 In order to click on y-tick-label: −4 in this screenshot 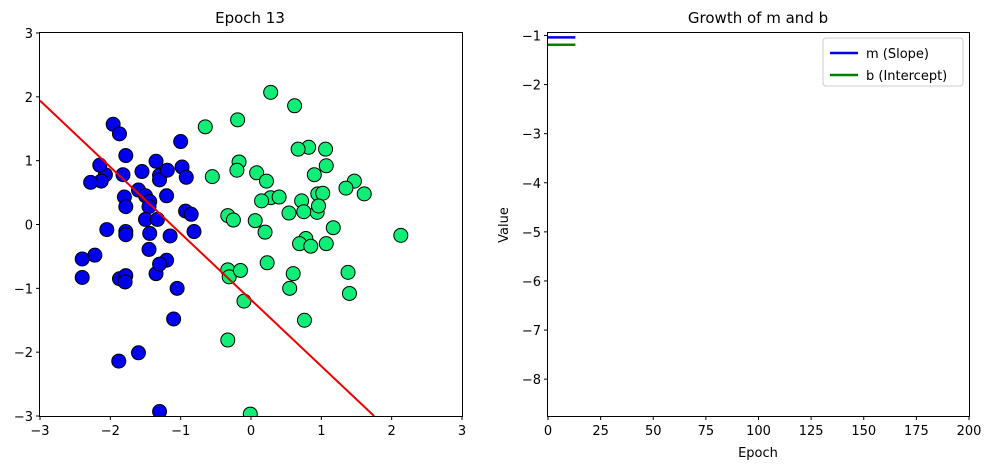, I will do `click(531, 184)`.